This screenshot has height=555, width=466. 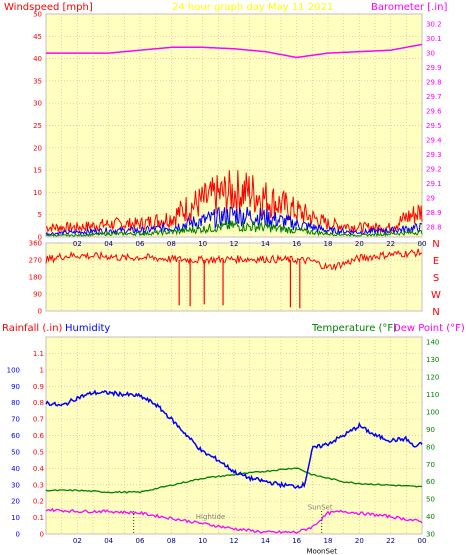 I want to click on barometer-tick-label: 29.2, so click(x=434, y=169).